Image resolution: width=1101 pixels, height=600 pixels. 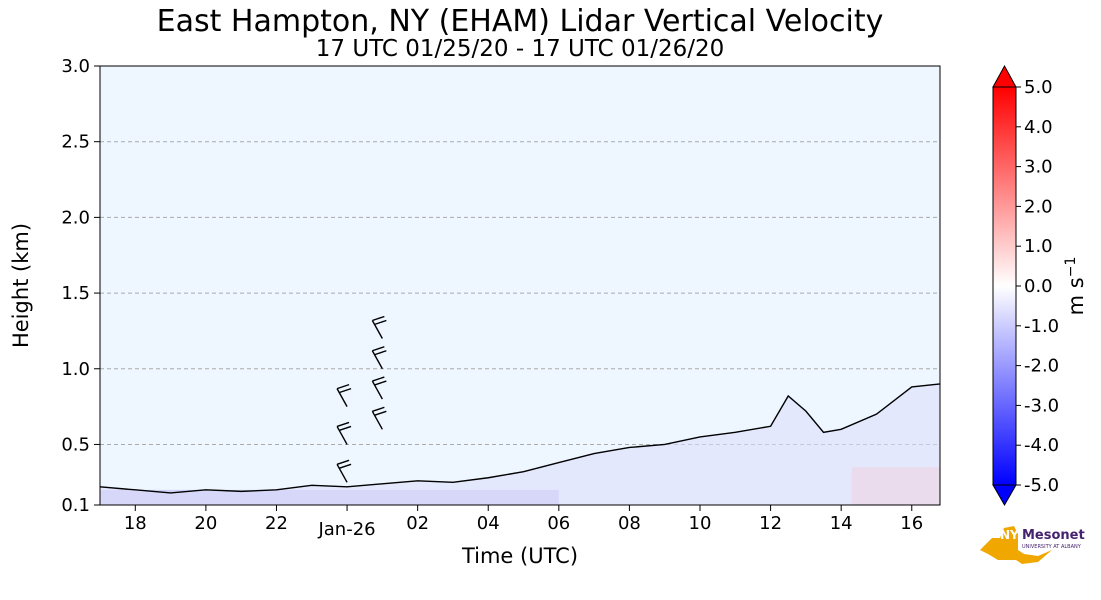 I want to click on colorbar-max-extension, so click(x=1004, y=76).